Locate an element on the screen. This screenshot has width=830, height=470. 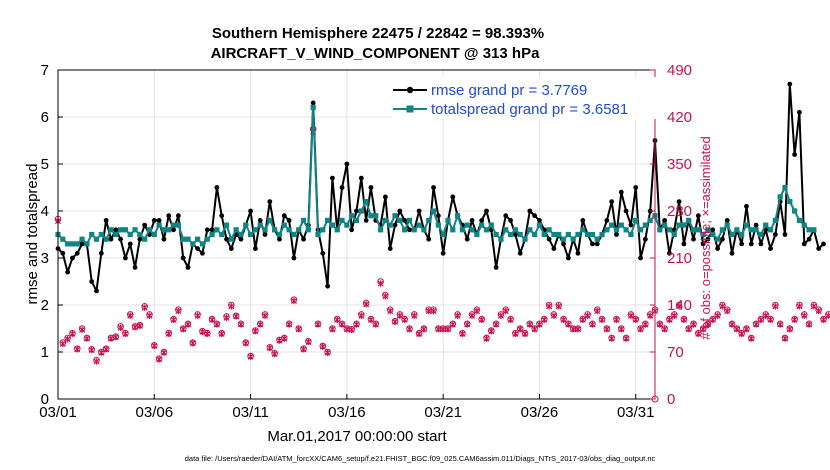
legend-label-totalspread: totalspread grand pr = 3.6581 is located at coordinates (529, 109).